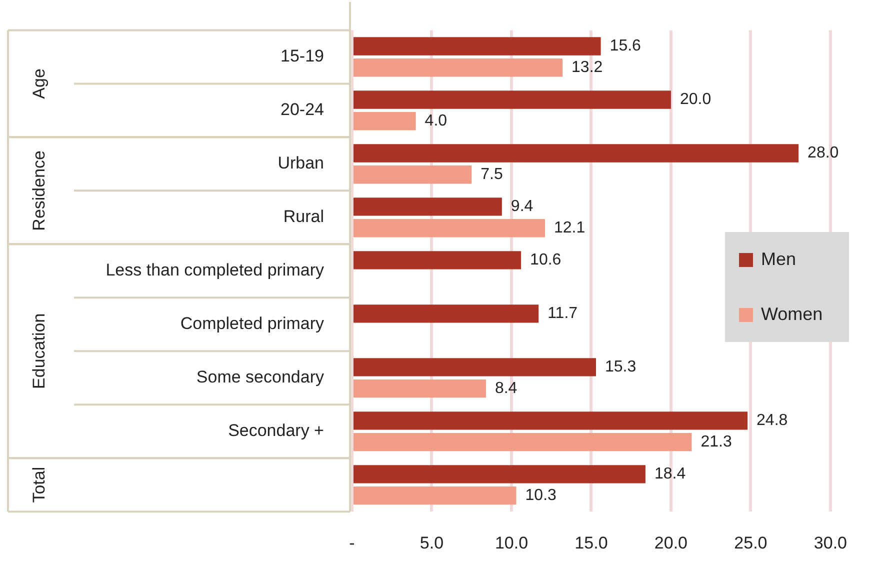 This screenshot has width=869, height=576. Describe the element at coordinates (522, 207) in the screenshot. I see `data-label: 9.4` at that location.